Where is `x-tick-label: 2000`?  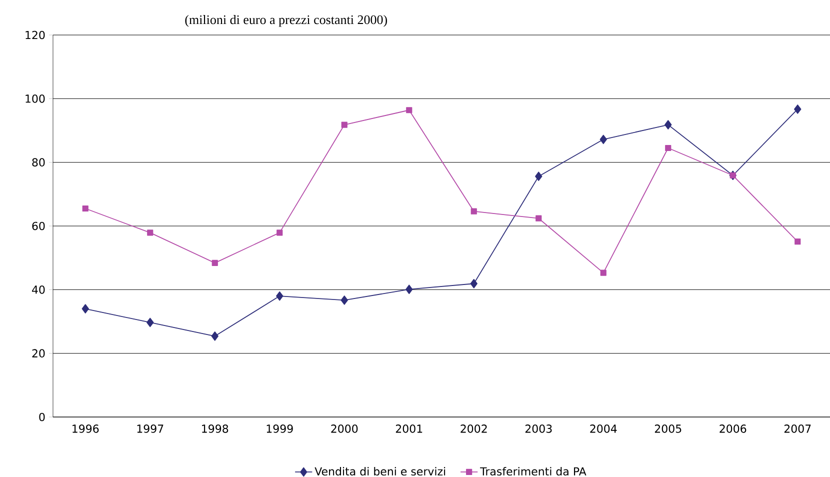 x-tick-label: 2000 is located at coordinates (344, 428).